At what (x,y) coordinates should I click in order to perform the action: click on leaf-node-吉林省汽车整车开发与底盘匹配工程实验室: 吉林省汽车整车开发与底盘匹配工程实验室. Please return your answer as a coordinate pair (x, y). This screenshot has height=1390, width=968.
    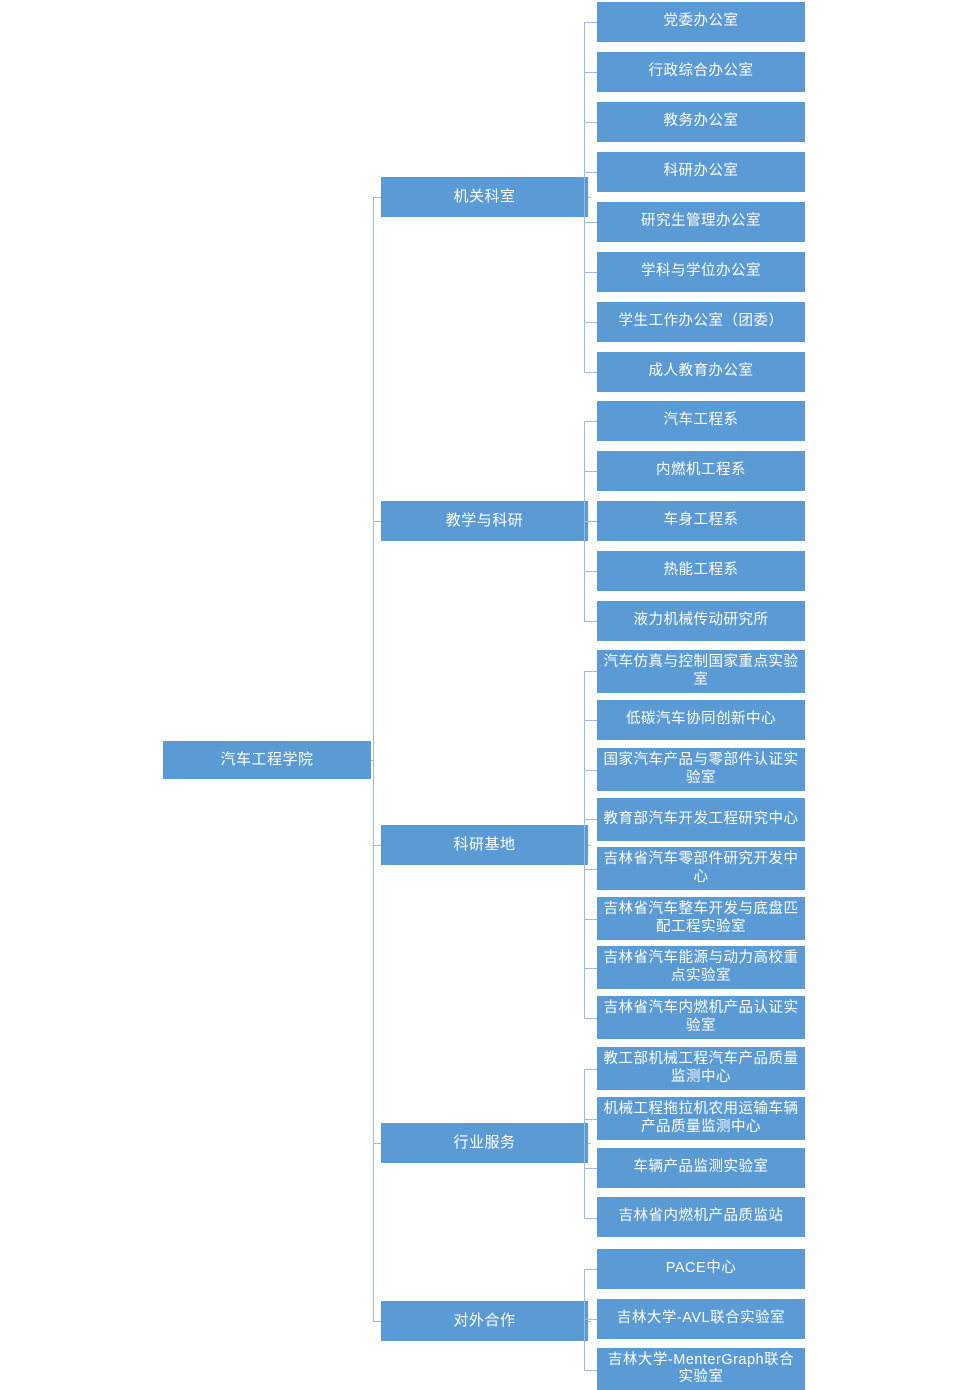
    Looking at the image, I should click on (701, 918).